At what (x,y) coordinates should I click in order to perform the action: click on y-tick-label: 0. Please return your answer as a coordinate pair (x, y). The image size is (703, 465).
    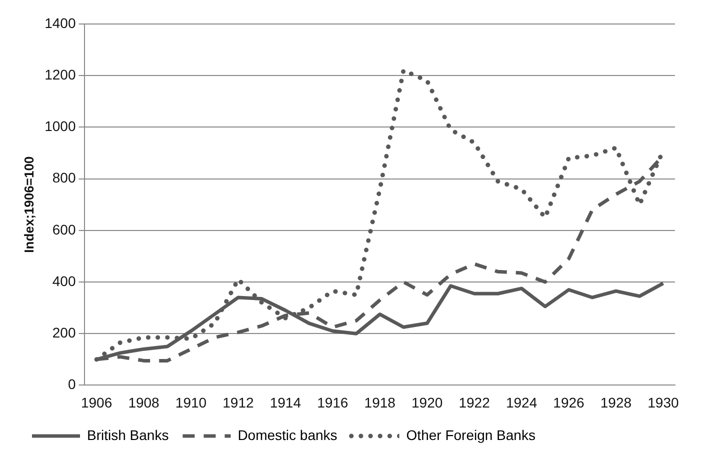
    Looking at the image, I should click on (72, 384).